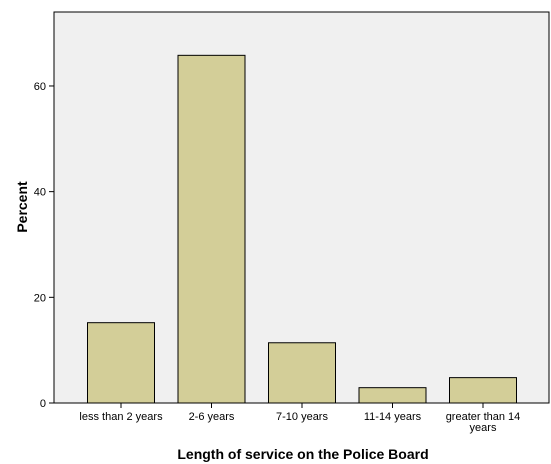 This screenshot has height=464, width=551. What do you see at coordinates (43, 404) in the screenshot?
I see `y-tick-label: 0` at bounding box center [43, 404].